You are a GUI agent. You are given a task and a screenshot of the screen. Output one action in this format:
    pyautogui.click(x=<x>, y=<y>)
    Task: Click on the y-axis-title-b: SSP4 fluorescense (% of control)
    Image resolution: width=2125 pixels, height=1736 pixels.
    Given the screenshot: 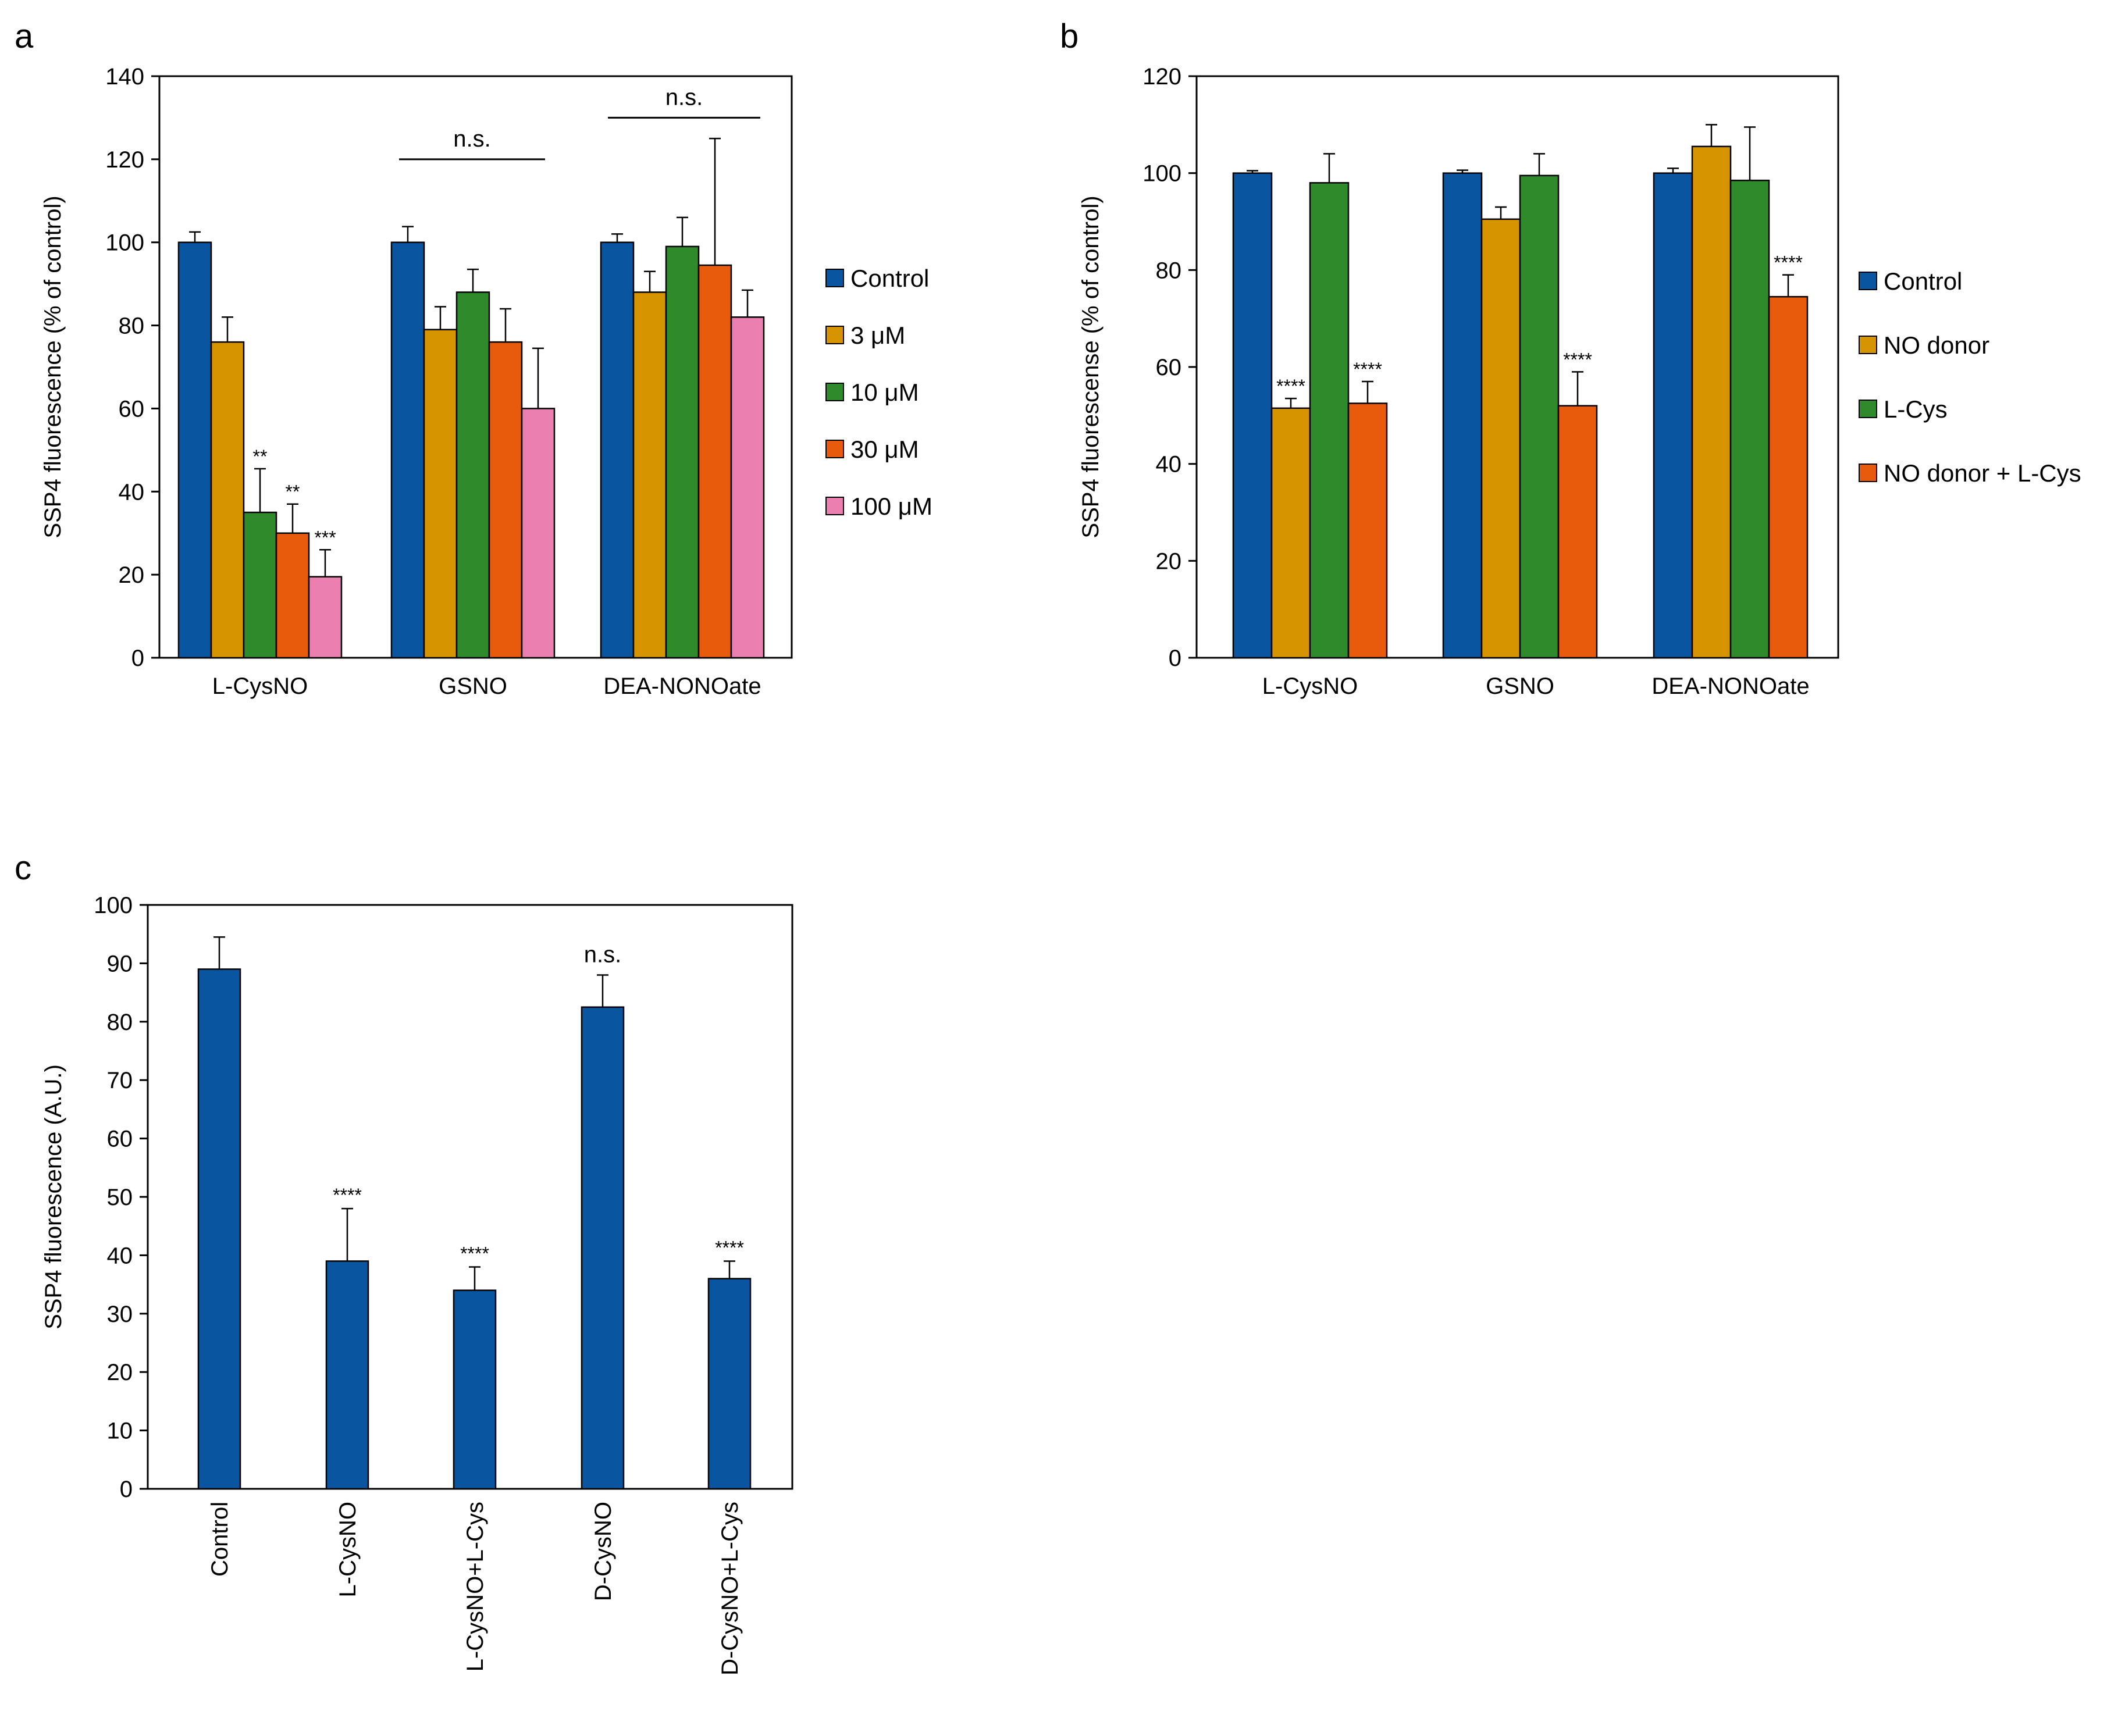 What is the action you would take?
    pyautogui.click(x=1091, y=367)
    